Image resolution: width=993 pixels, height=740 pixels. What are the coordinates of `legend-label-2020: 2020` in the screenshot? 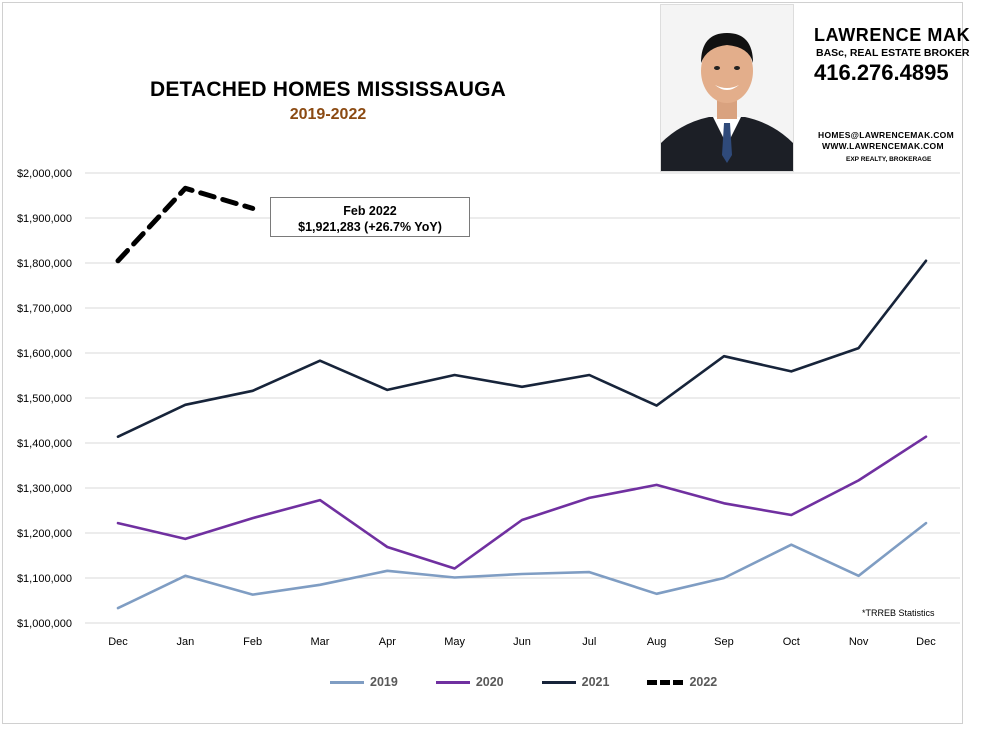 It's located at (489, 682).